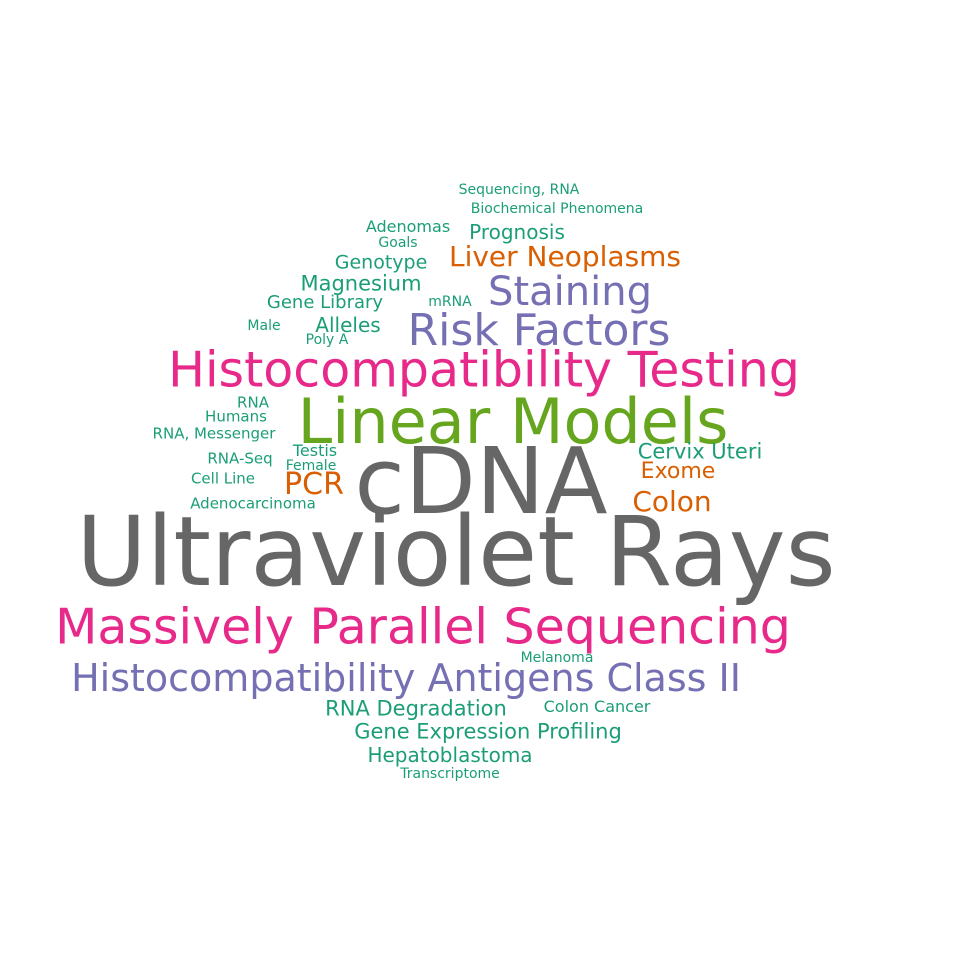 This screenshot has height=960, width=960. I want to click on word: Biochemical Phenomena, so click(557, 209).